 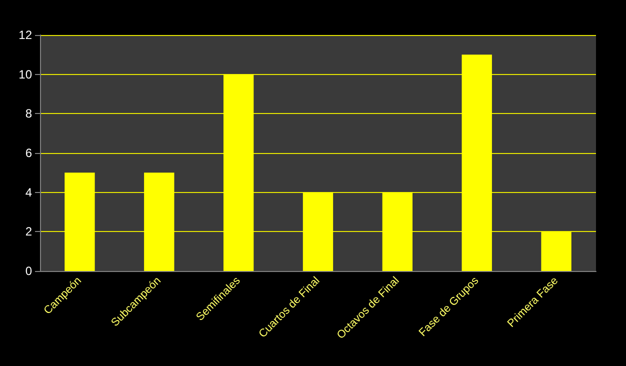 What do you see at coordinates (28, 271) in the screenshot?
I see `y-tick-label: 0` at bounding box center [28, 271].